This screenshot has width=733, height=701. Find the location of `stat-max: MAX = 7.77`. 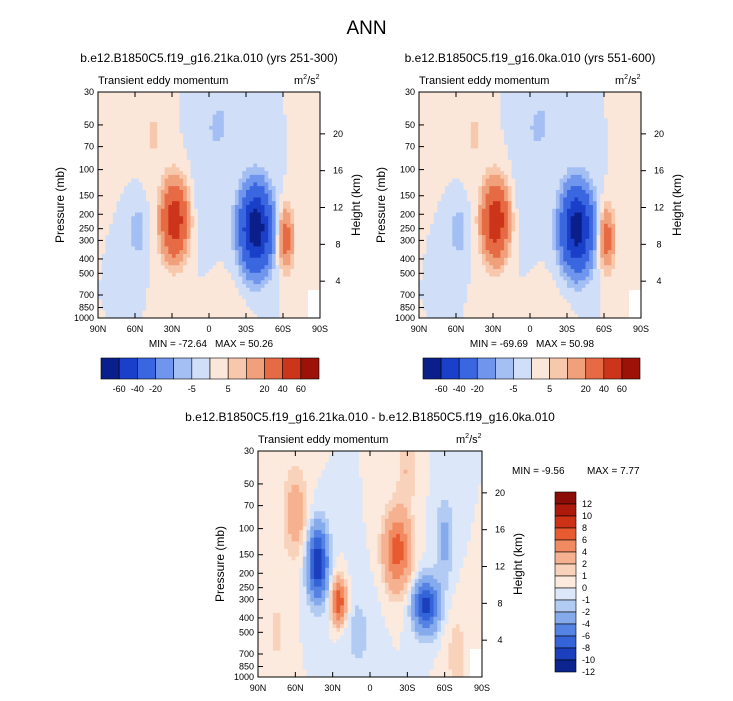

stat-max: MAX = 7.77 is located at coordinates (613, 471).